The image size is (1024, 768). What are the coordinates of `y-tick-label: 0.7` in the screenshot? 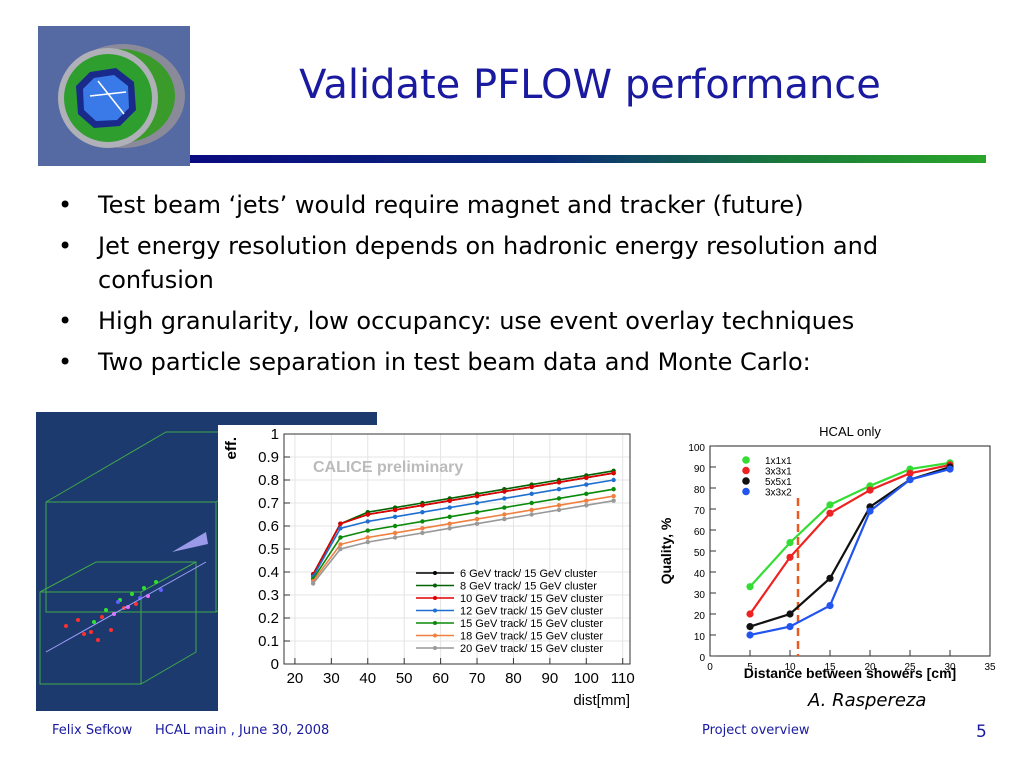 It's located at (268, 503).